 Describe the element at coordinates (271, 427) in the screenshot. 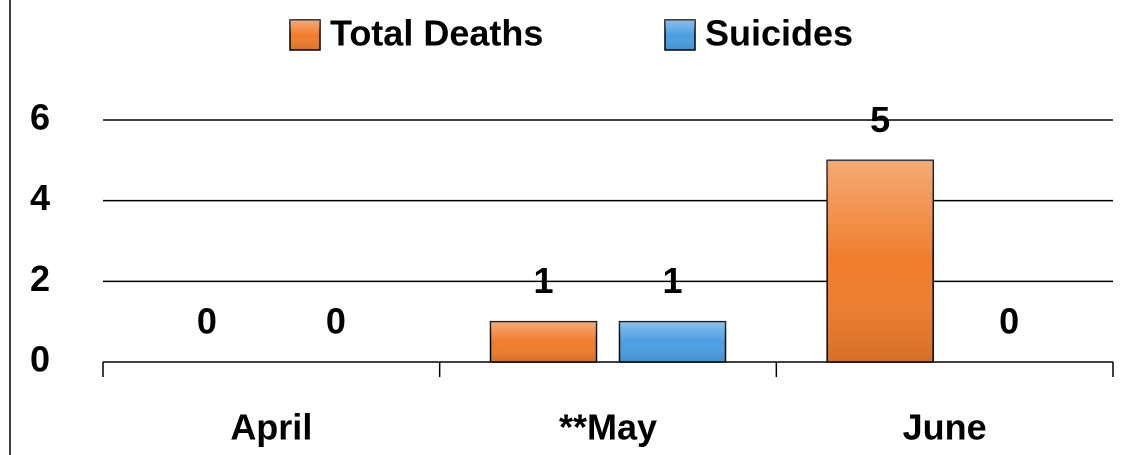

I see `x-tick-label: April` at that location.